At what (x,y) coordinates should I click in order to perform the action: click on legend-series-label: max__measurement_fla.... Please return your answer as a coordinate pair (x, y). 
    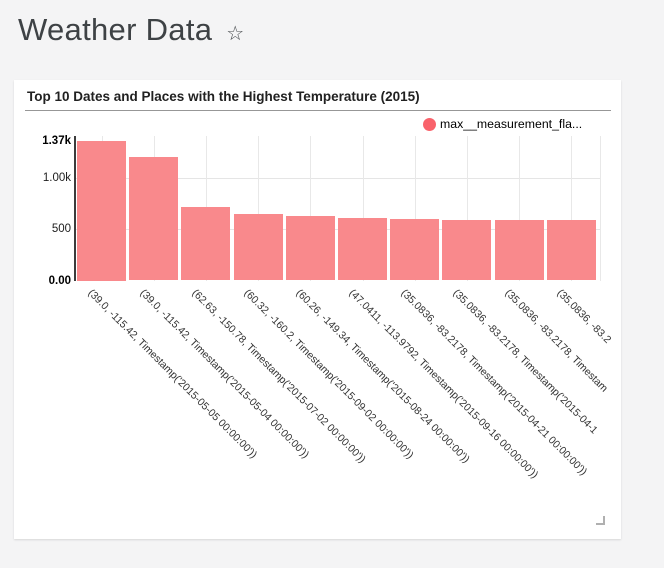
    Looking at the image, I should click on (511, 124).